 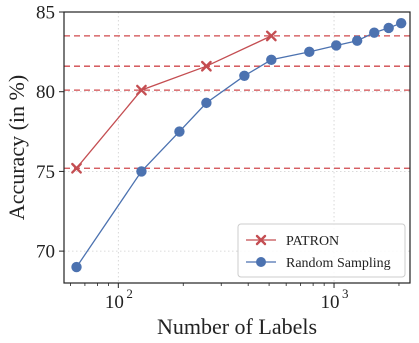 I want to click on legend-label-patron: PATRON, so click(x=312, y=241).